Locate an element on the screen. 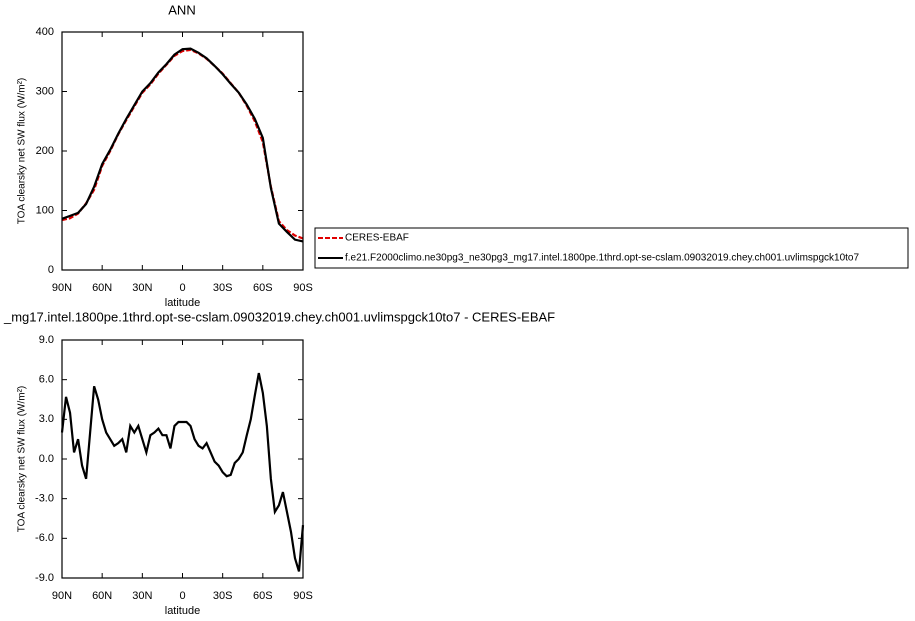 This screenshot has height=621, width=915. y-tick-label: 9.0 is located at coordinates (46, 340).